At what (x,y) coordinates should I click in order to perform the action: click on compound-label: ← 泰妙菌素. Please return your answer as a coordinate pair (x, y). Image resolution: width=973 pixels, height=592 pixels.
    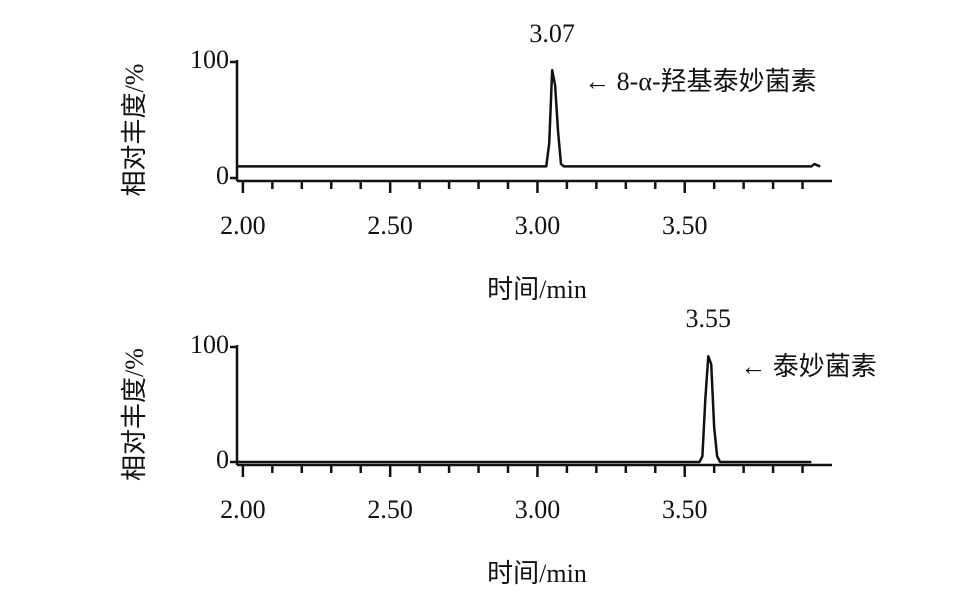
    Looking at the image, I should click on (808, 366).